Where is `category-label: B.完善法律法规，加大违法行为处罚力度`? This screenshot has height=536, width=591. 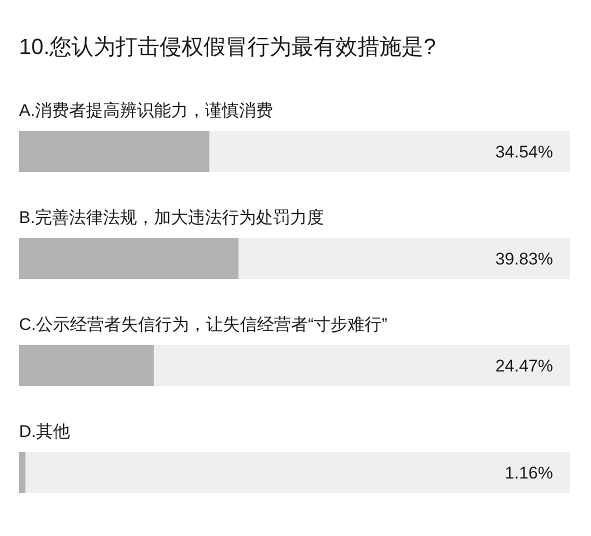 category-label: B.完善法律法规，加大违法行为处罚力度 is located at coordinates (171, 217).